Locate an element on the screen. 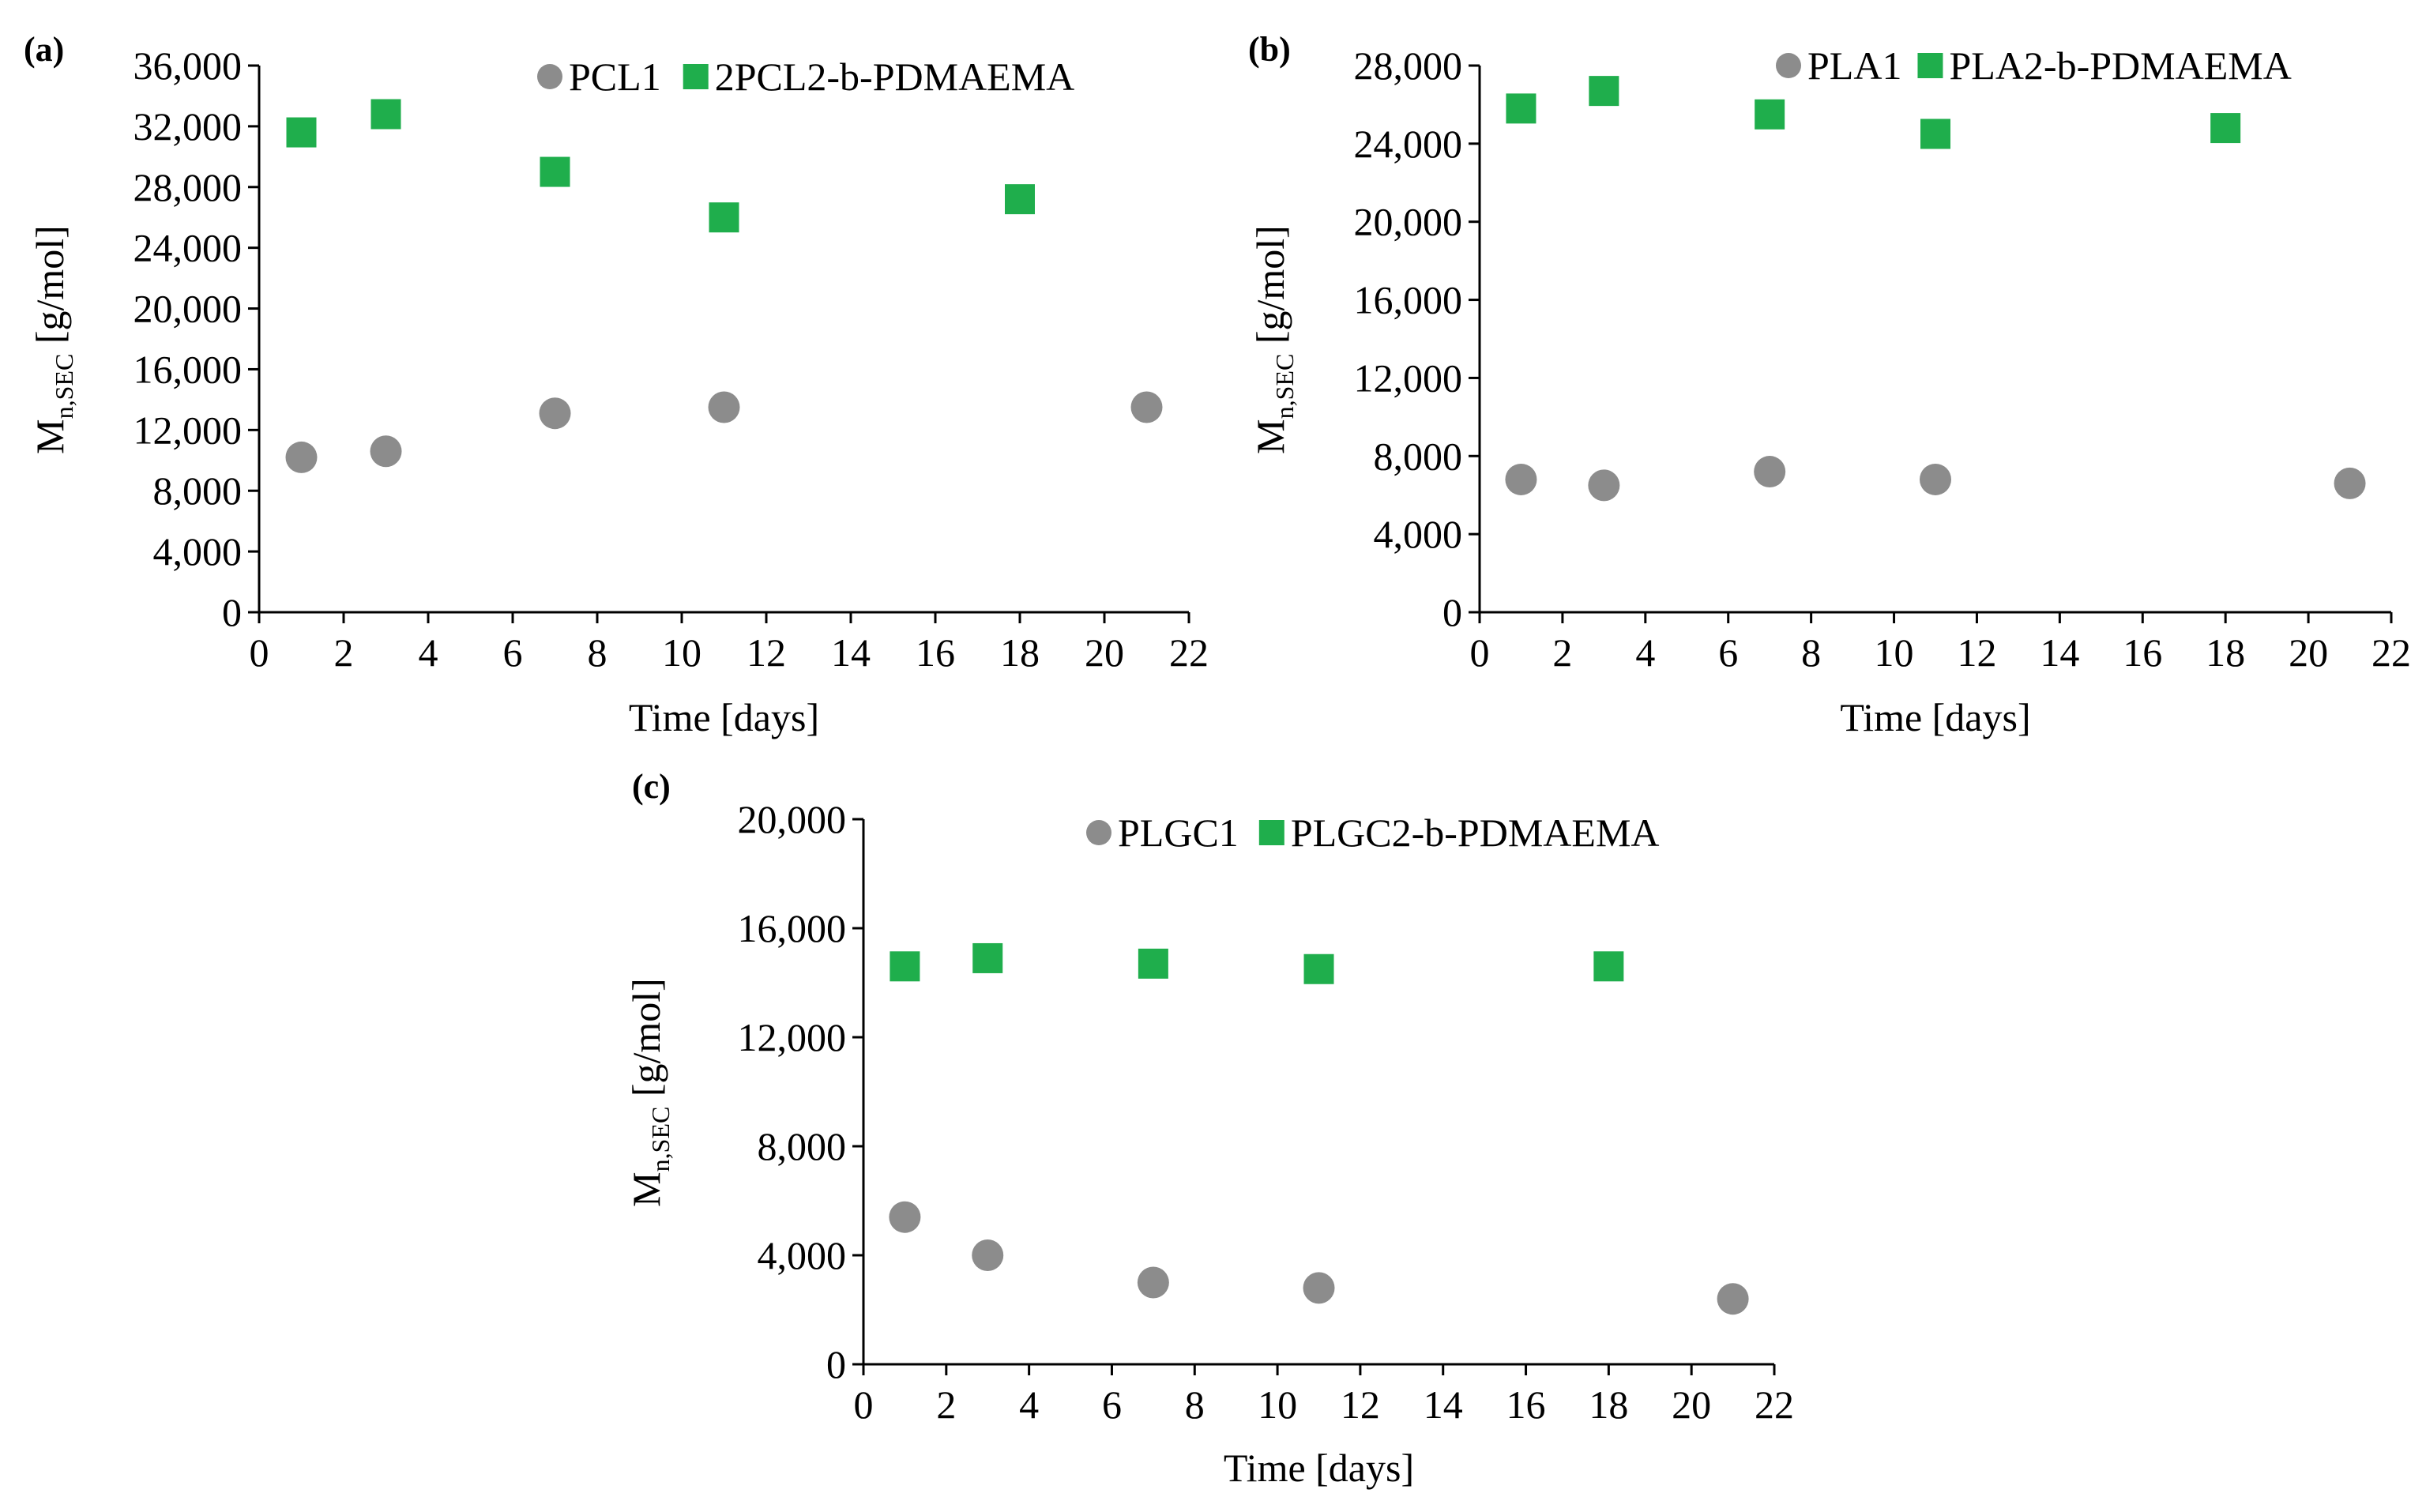 Image resolution: width=2426 pixels, height=1512 pixels. y-tick-label: 36,000 is located at coordinates (188, 65).